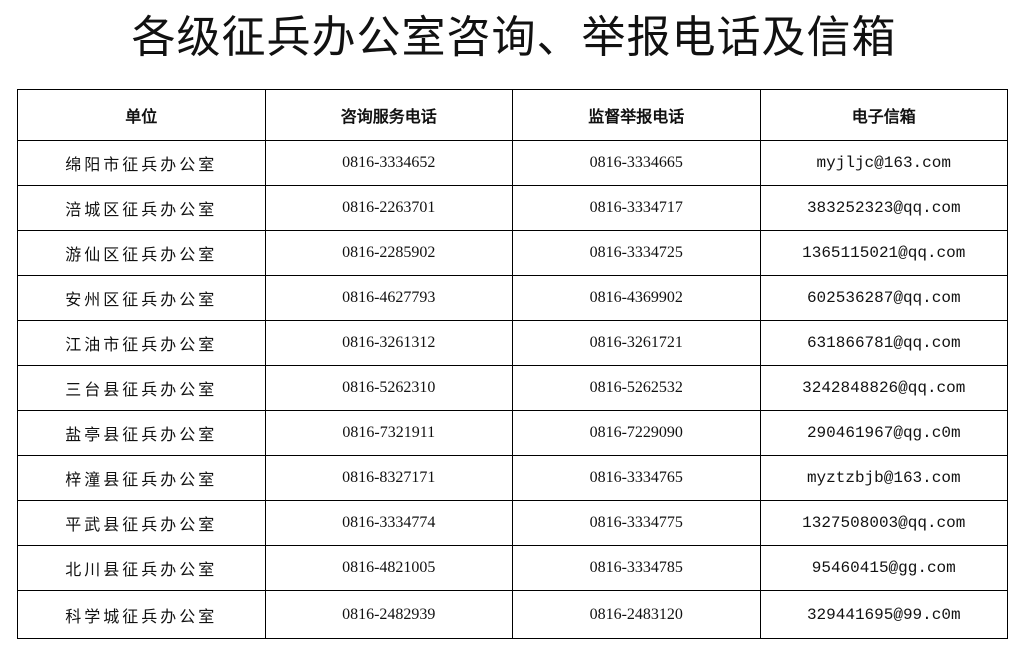 The width and height of the screenshot is (1028, 658). What do you see at coordinates (141, 568) in the screenshot?
I see `cell-unit: 北川县征兵办公室` at bounding box center [141, 568].